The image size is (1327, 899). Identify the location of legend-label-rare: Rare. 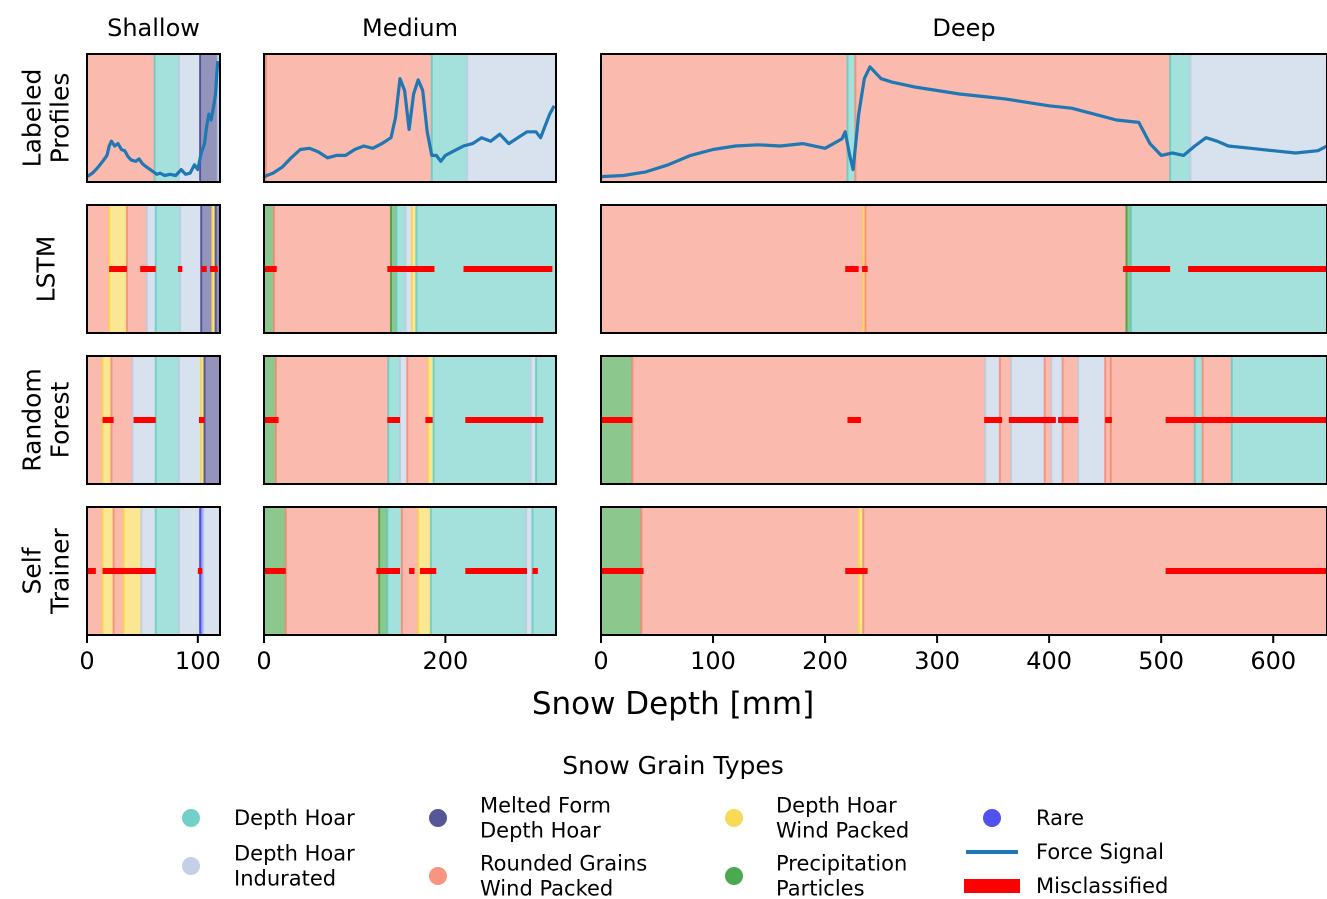
(1060, 818).